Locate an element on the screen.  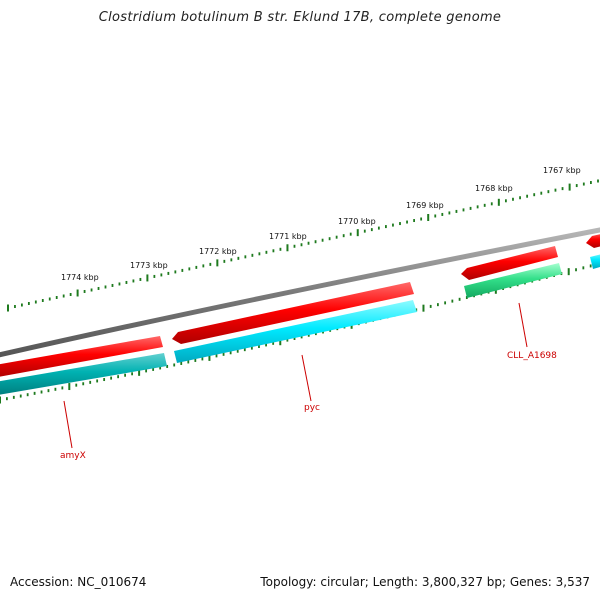
forward-cds-pyc-region is located at coordinates (293, 313).